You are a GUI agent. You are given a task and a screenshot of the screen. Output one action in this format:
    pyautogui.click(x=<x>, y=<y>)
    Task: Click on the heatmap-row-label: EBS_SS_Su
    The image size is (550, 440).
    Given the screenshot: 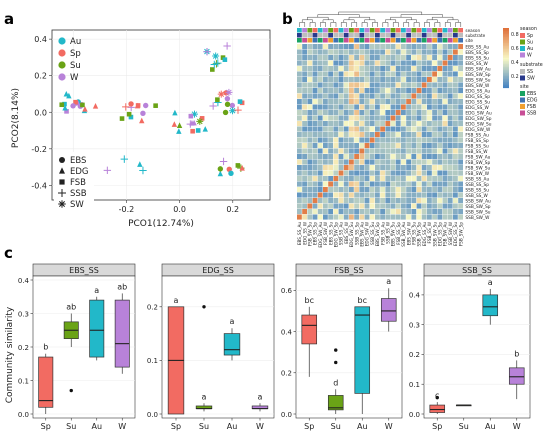 What is the action you would take?
    pyautogui.click(x=477, y=58)
    